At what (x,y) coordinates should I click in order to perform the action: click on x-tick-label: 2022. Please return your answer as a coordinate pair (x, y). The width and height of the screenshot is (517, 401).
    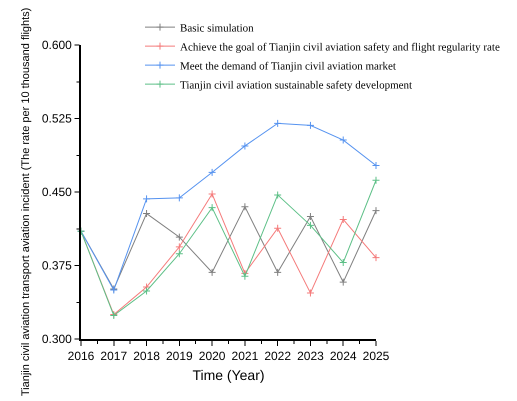
    Looking at the image, I should click on (278, 356).